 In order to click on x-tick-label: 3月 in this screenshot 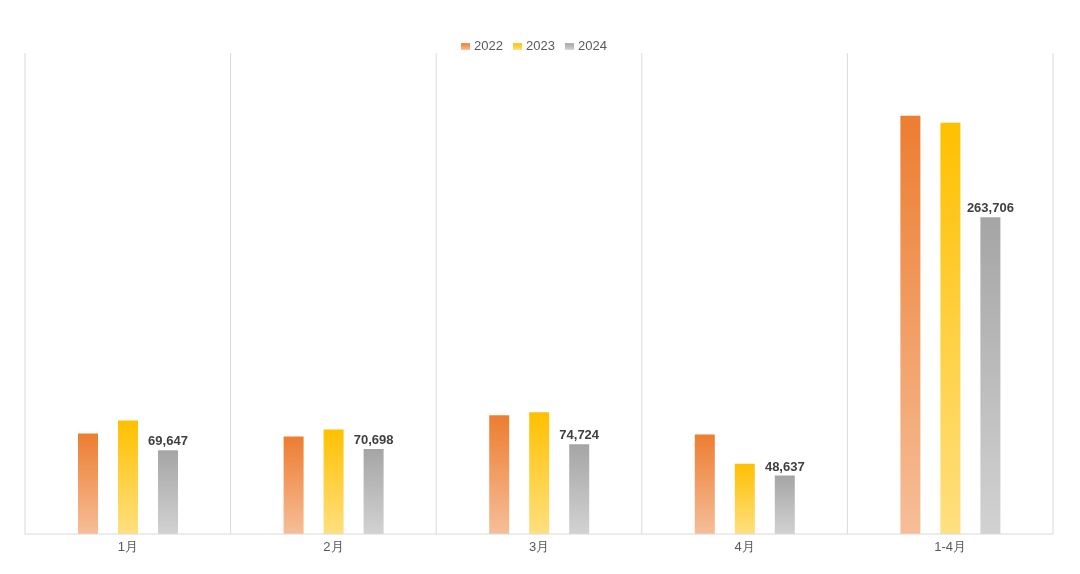, I will do `click(539, 547)`.